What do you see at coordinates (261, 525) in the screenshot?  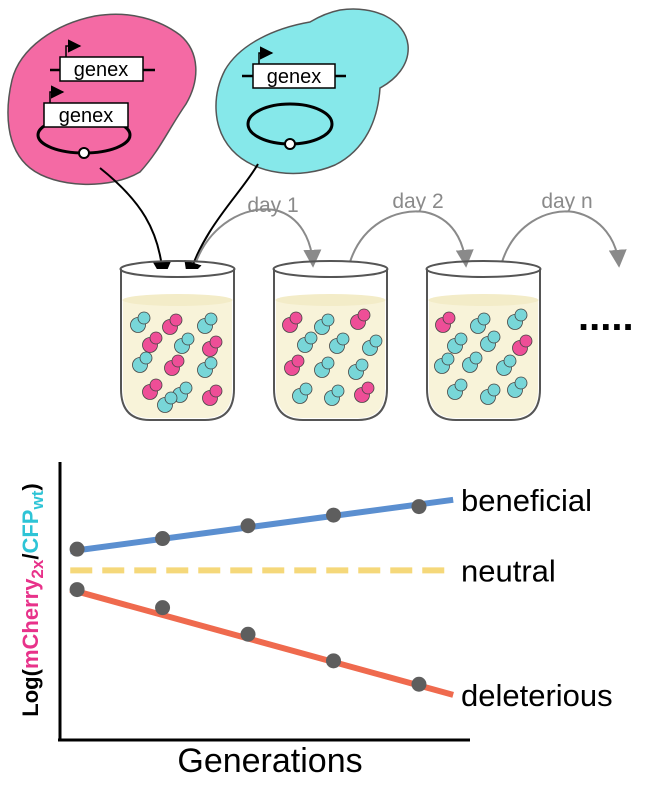 I see `series-line-beneficial` at bounding box center [261, 525].